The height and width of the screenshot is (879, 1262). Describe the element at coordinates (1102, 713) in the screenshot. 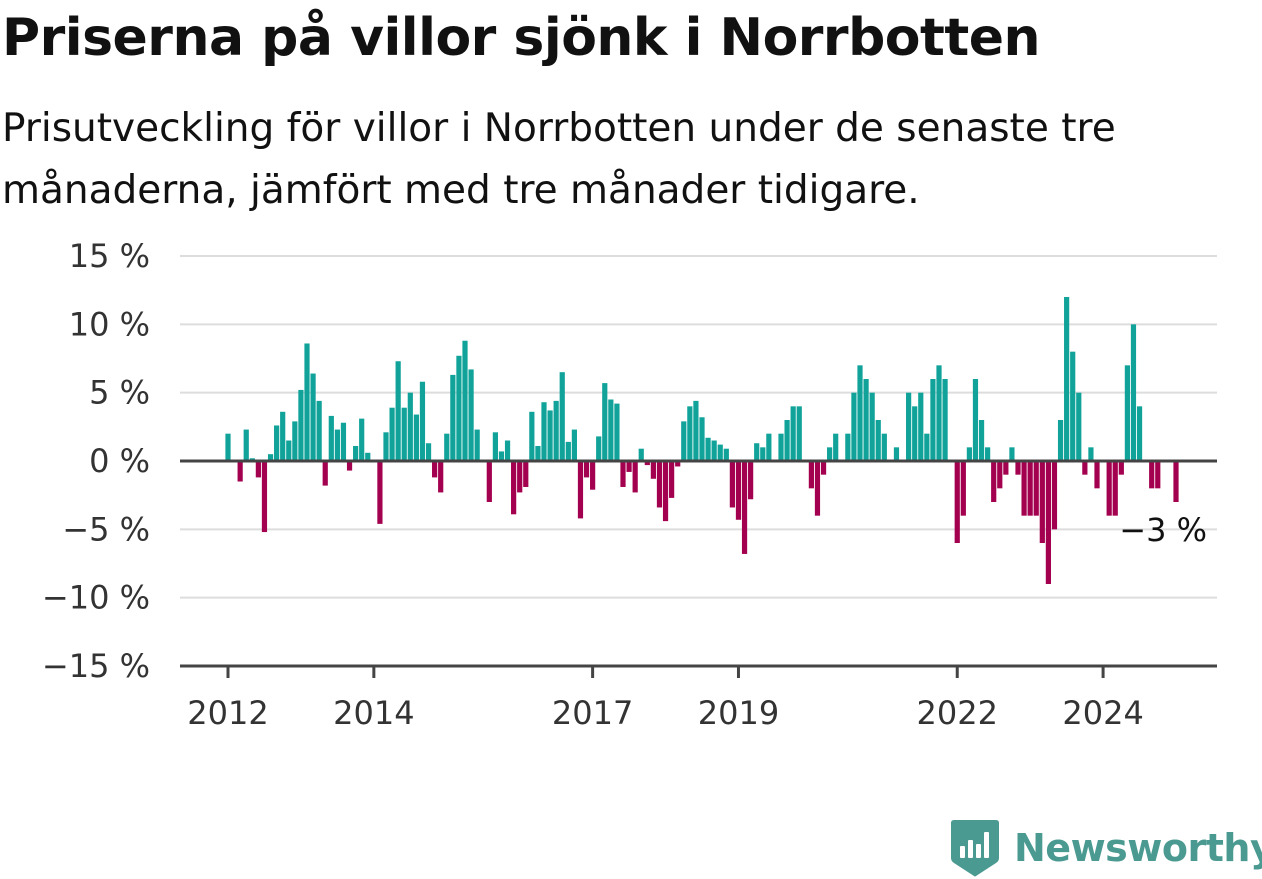

I see `x-tick-label: 2024` at that location.